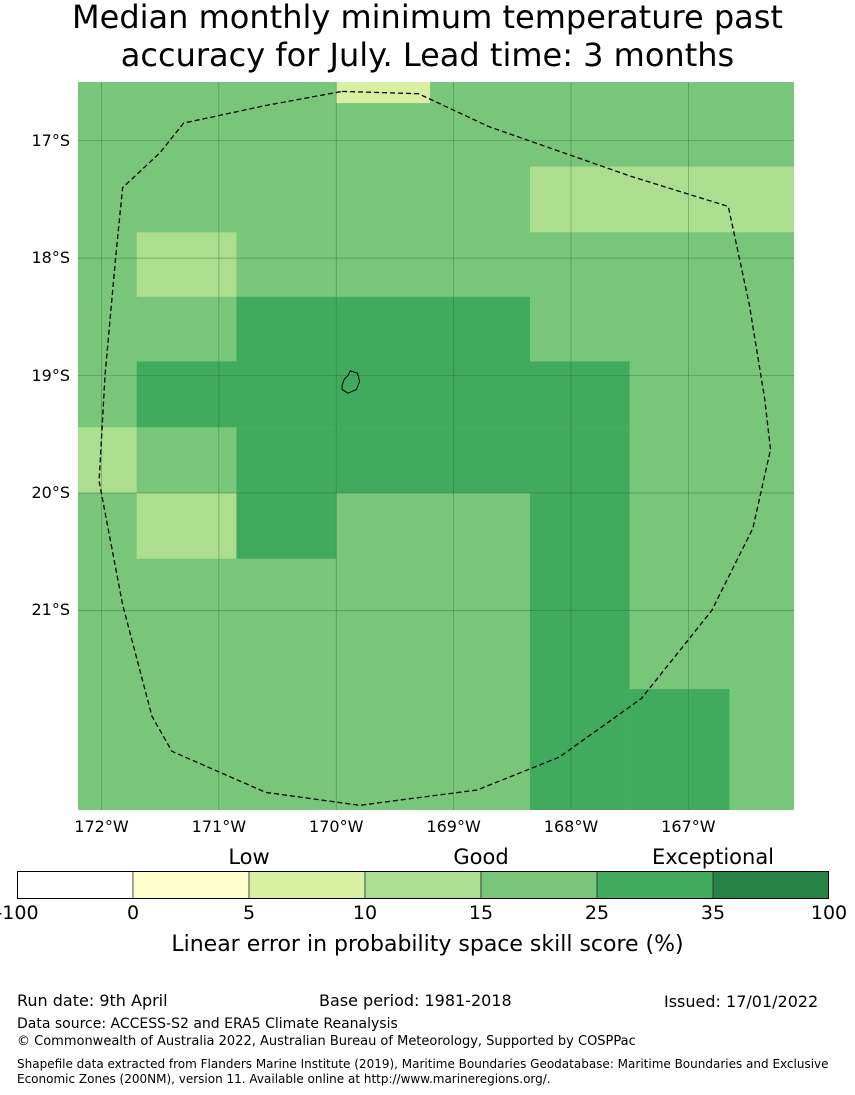 The height and width of the screenshot is (1095, 855). What do you see at coordinates (571, 826) in the screenshot?
I see `longitude-label: 168°W` at bounding box center [571, 826].